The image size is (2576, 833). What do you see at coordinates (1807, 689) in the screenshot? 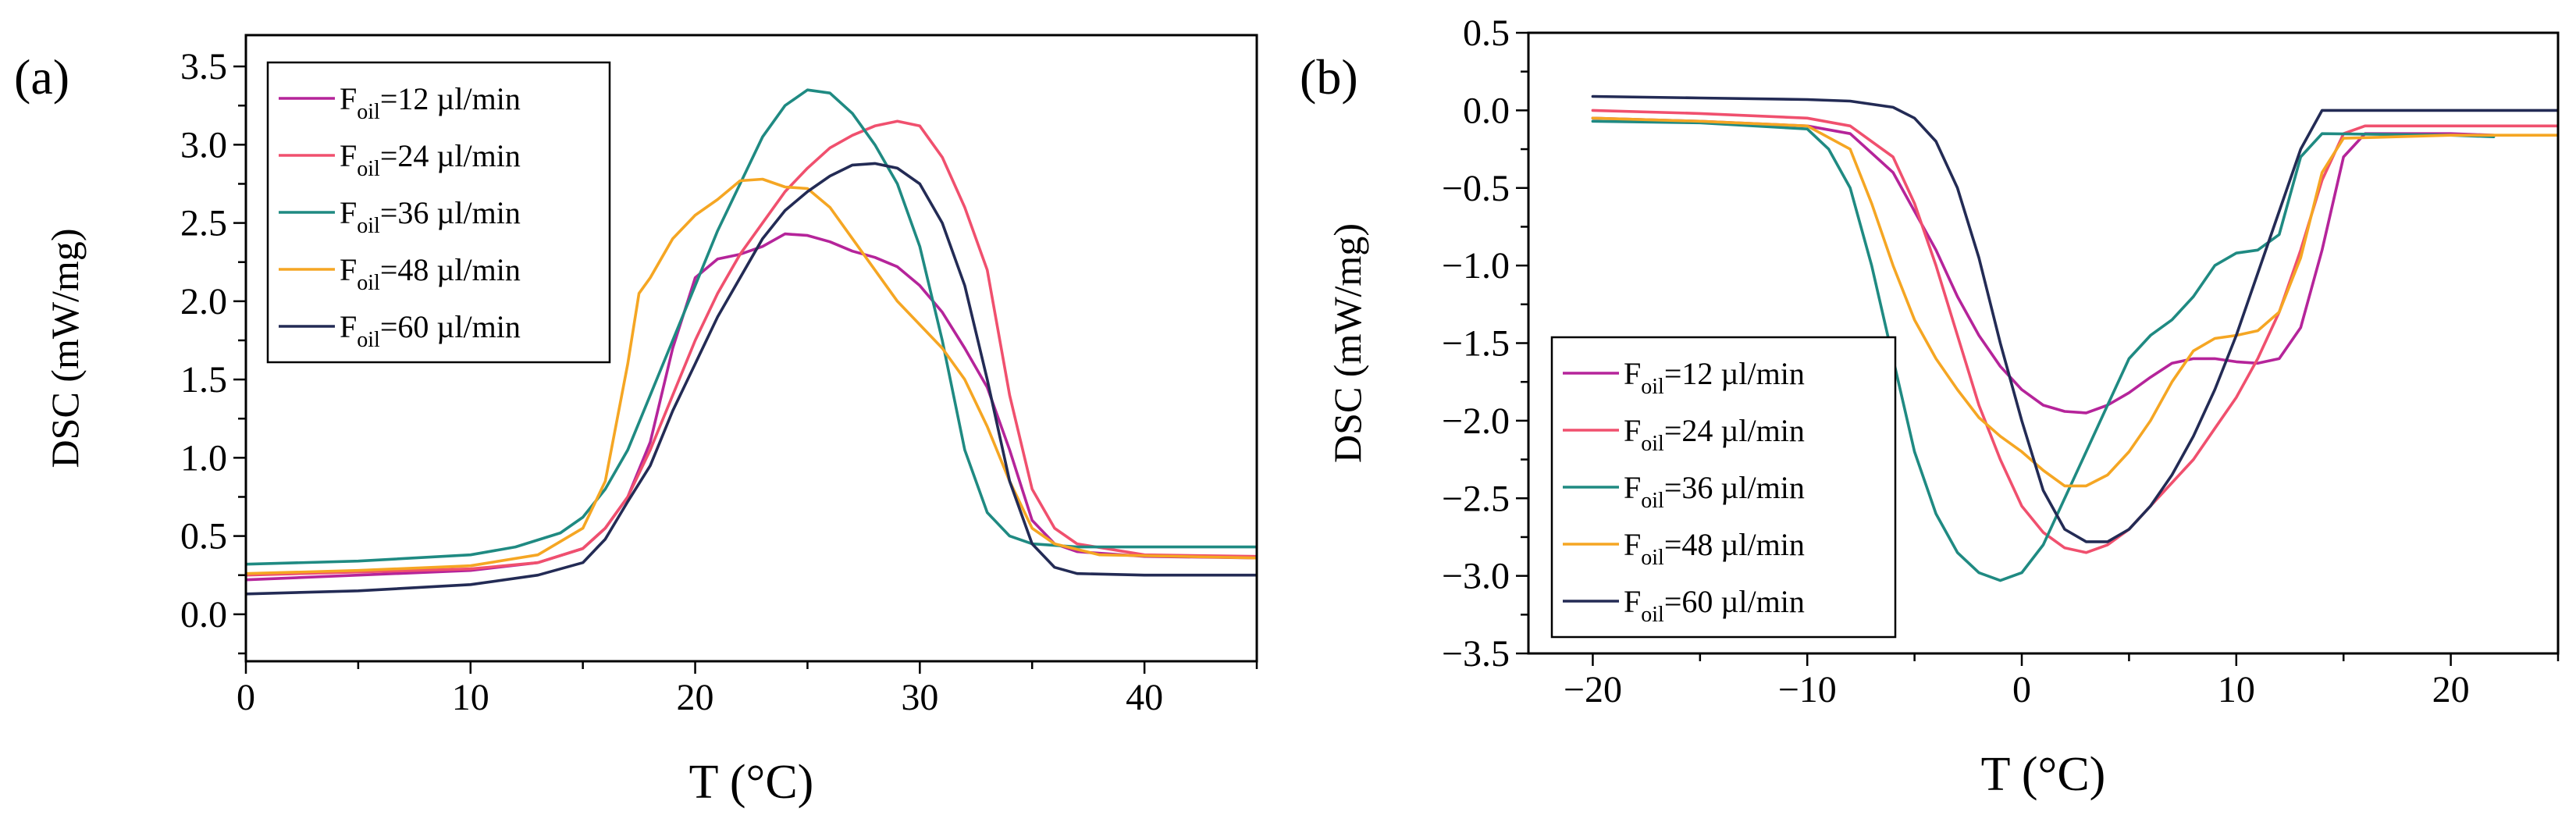
I see `x-tick-label: −10` at bounding box center [1807, 689].